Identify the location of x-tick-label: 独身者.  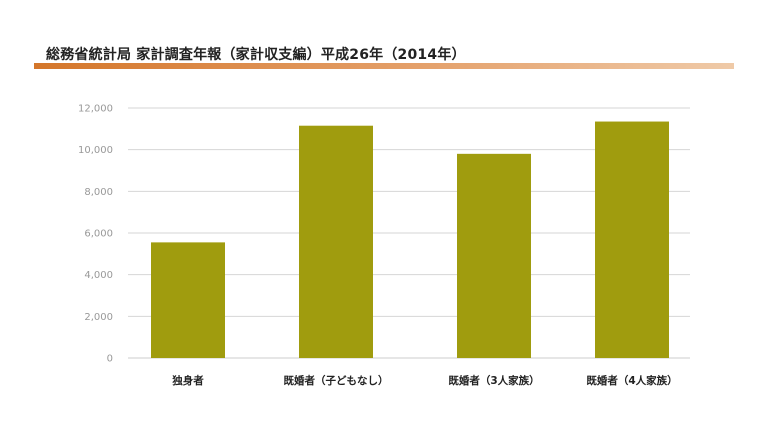
(187, 380).